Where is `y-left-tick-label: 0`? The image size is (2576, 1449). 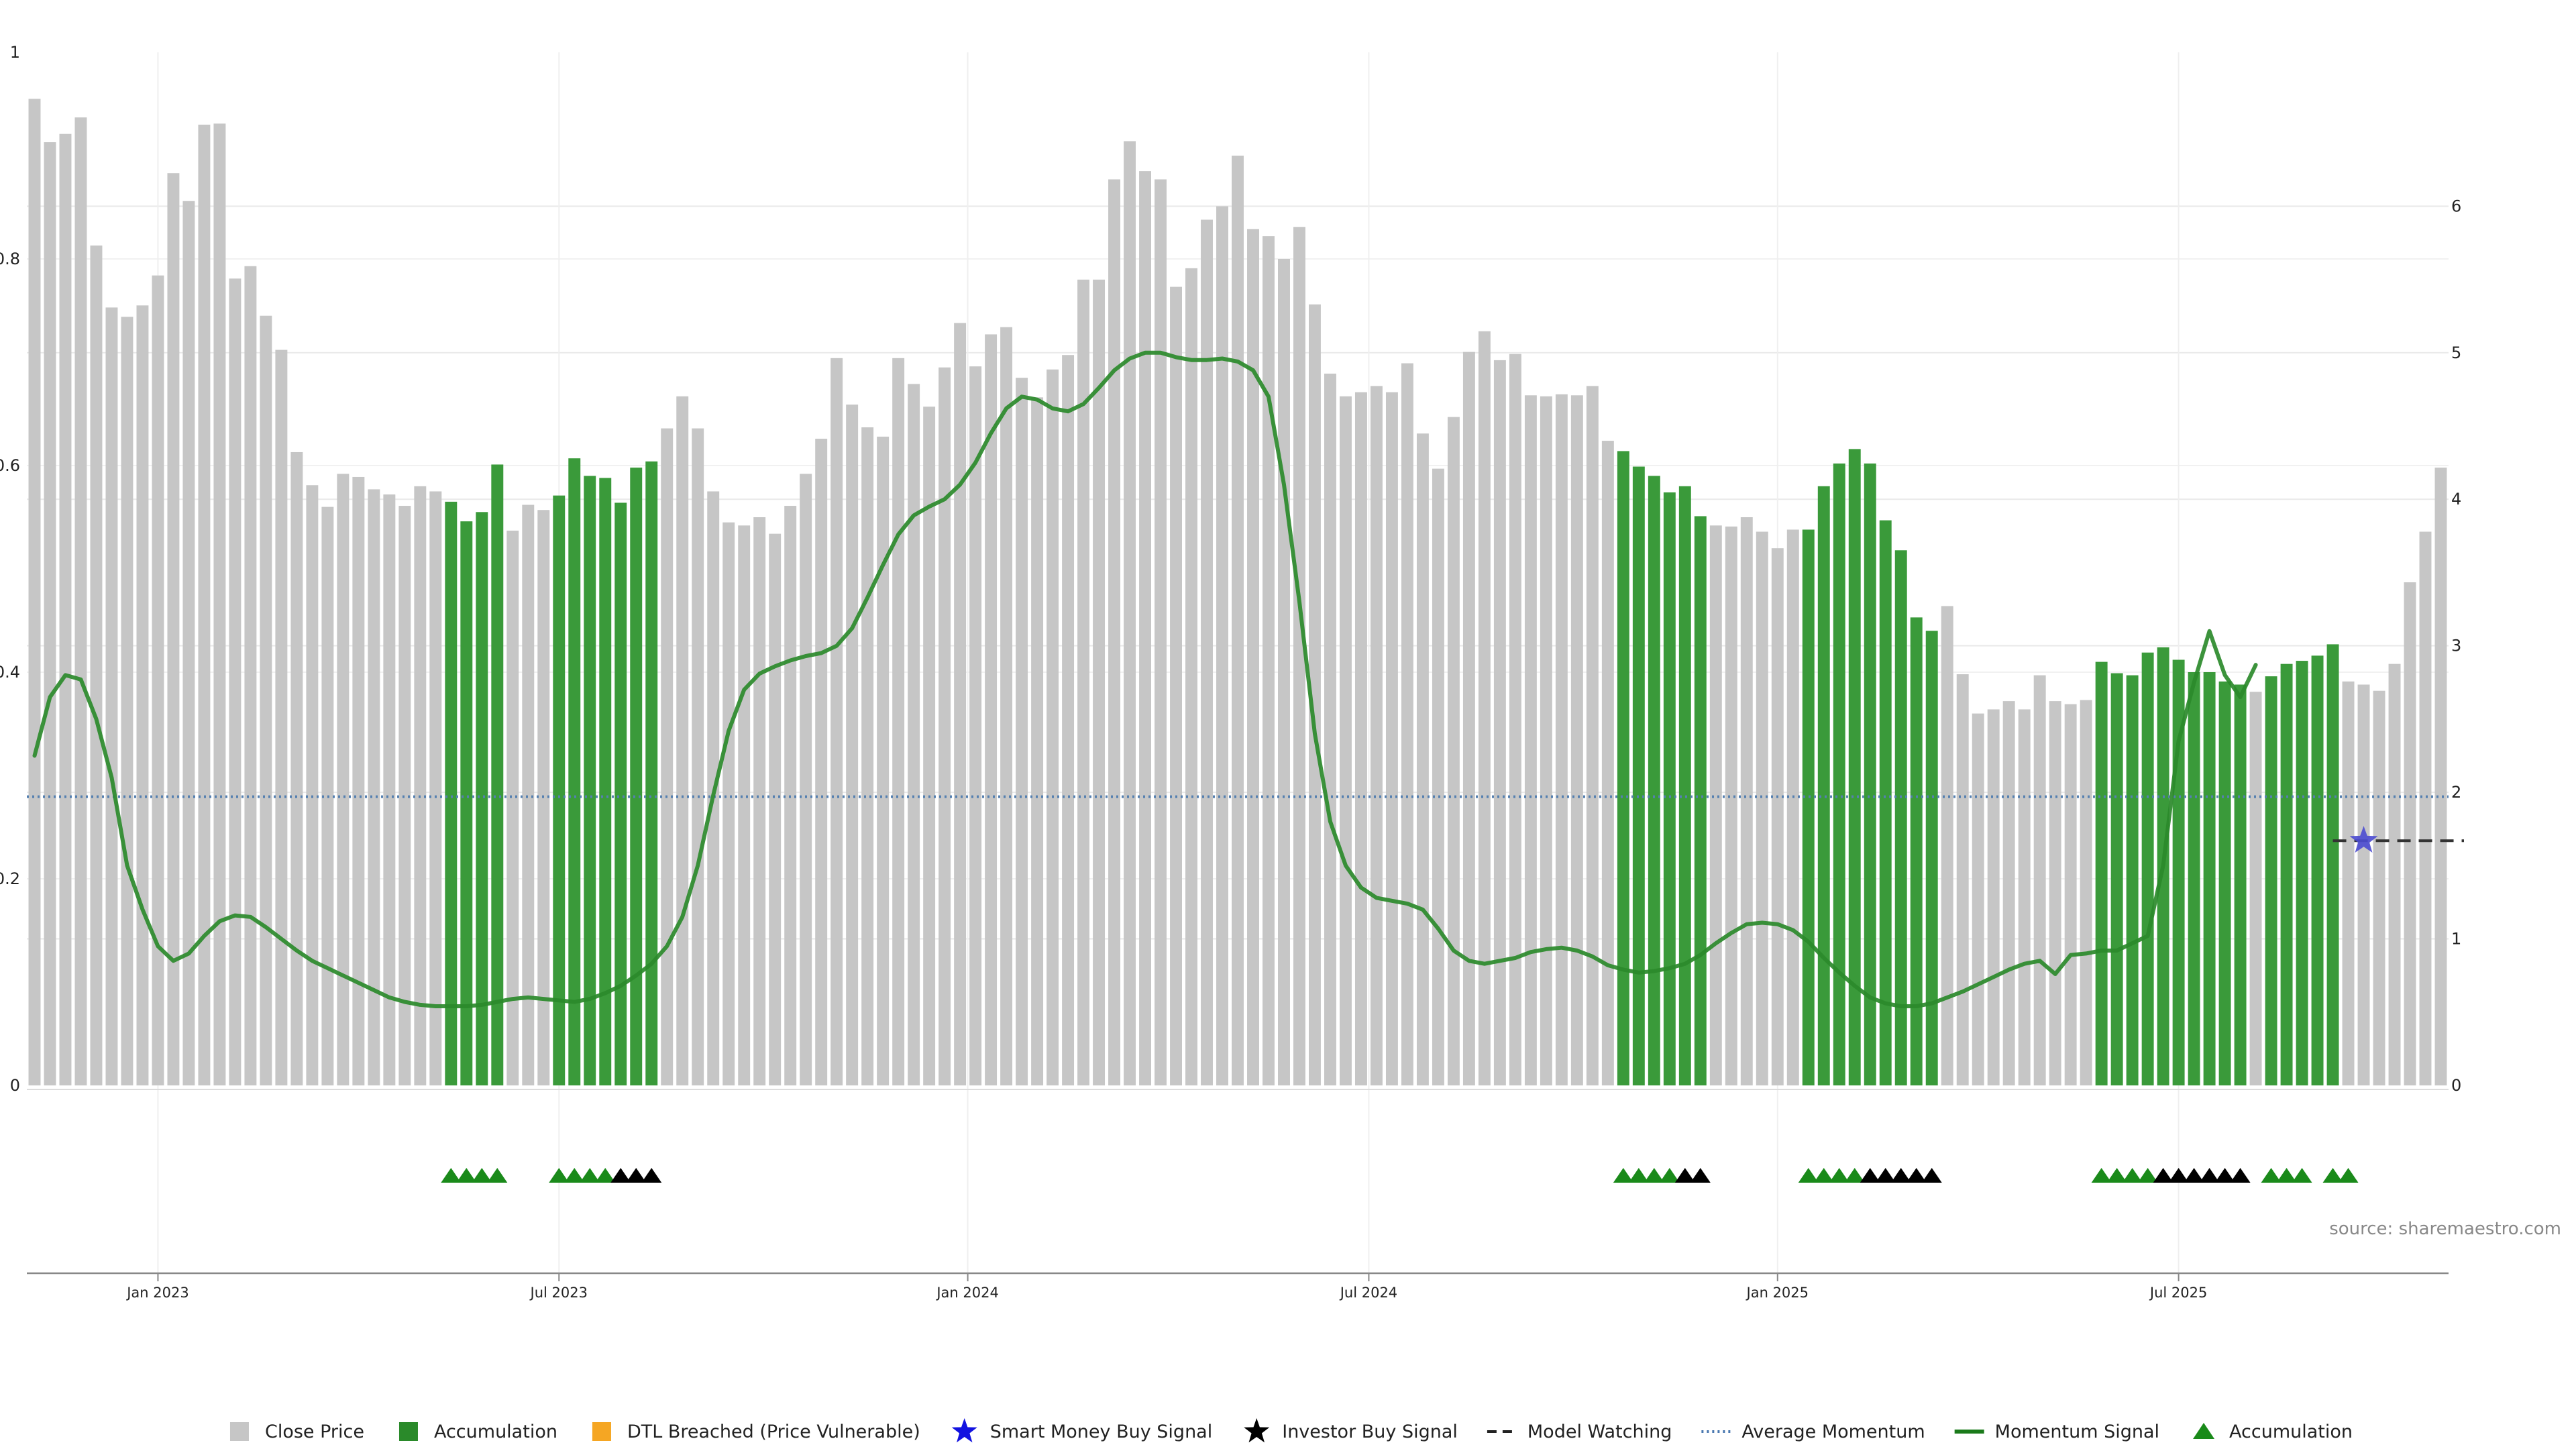 y-left-tick-label: 0 is located at coordinates (15, 1085).